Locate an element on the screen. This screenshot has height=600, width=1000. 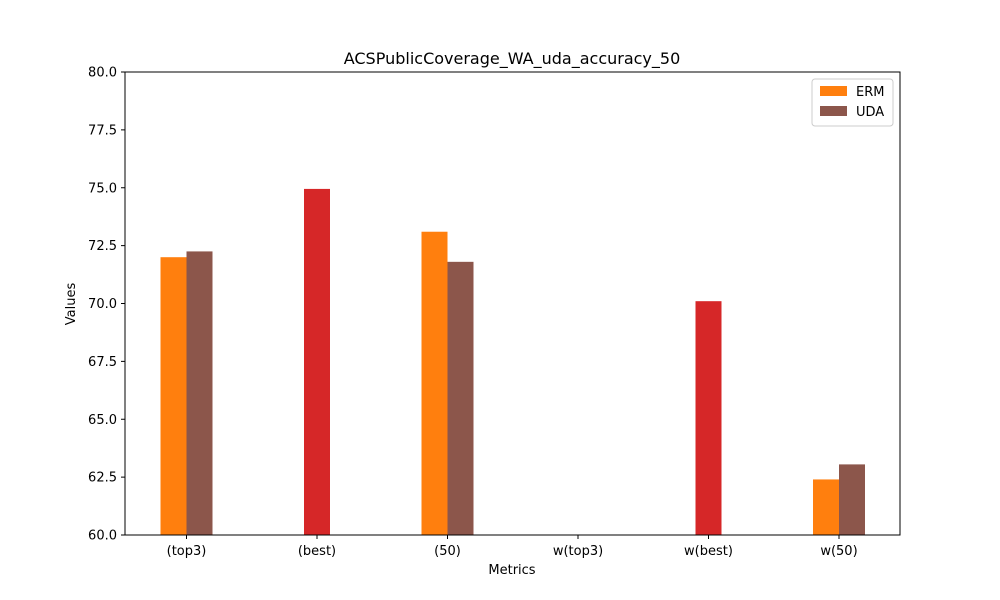
legend-swatch-erm is located at coordinates (833, 91).